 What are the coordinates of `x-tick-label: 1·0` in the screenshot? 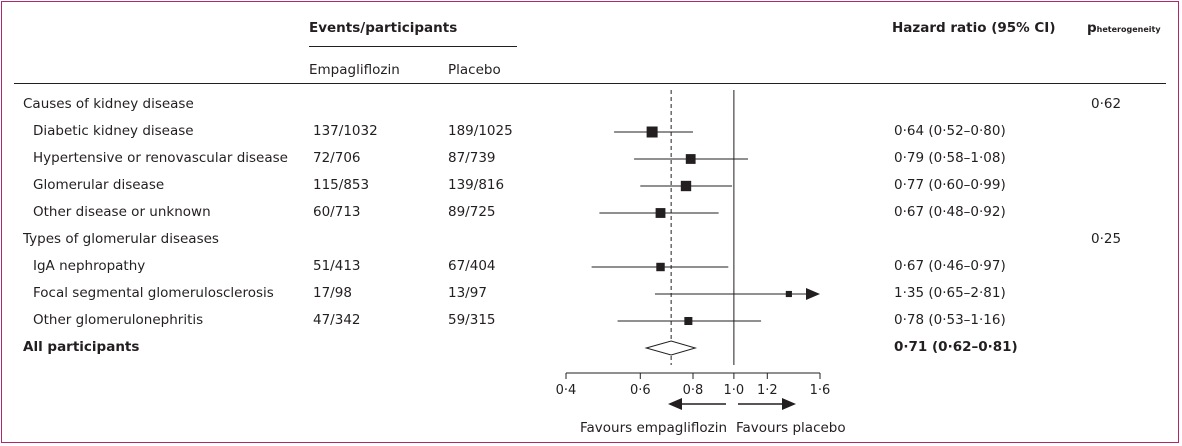 It's located at (734, 390).